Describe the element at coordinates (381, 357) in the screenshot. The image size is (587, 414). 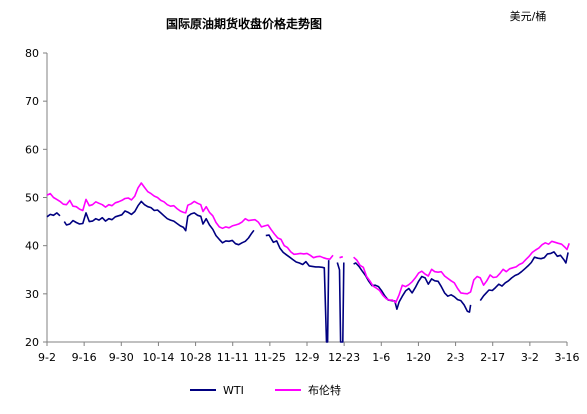
I see `x-tick-label: 1-6` at that location.